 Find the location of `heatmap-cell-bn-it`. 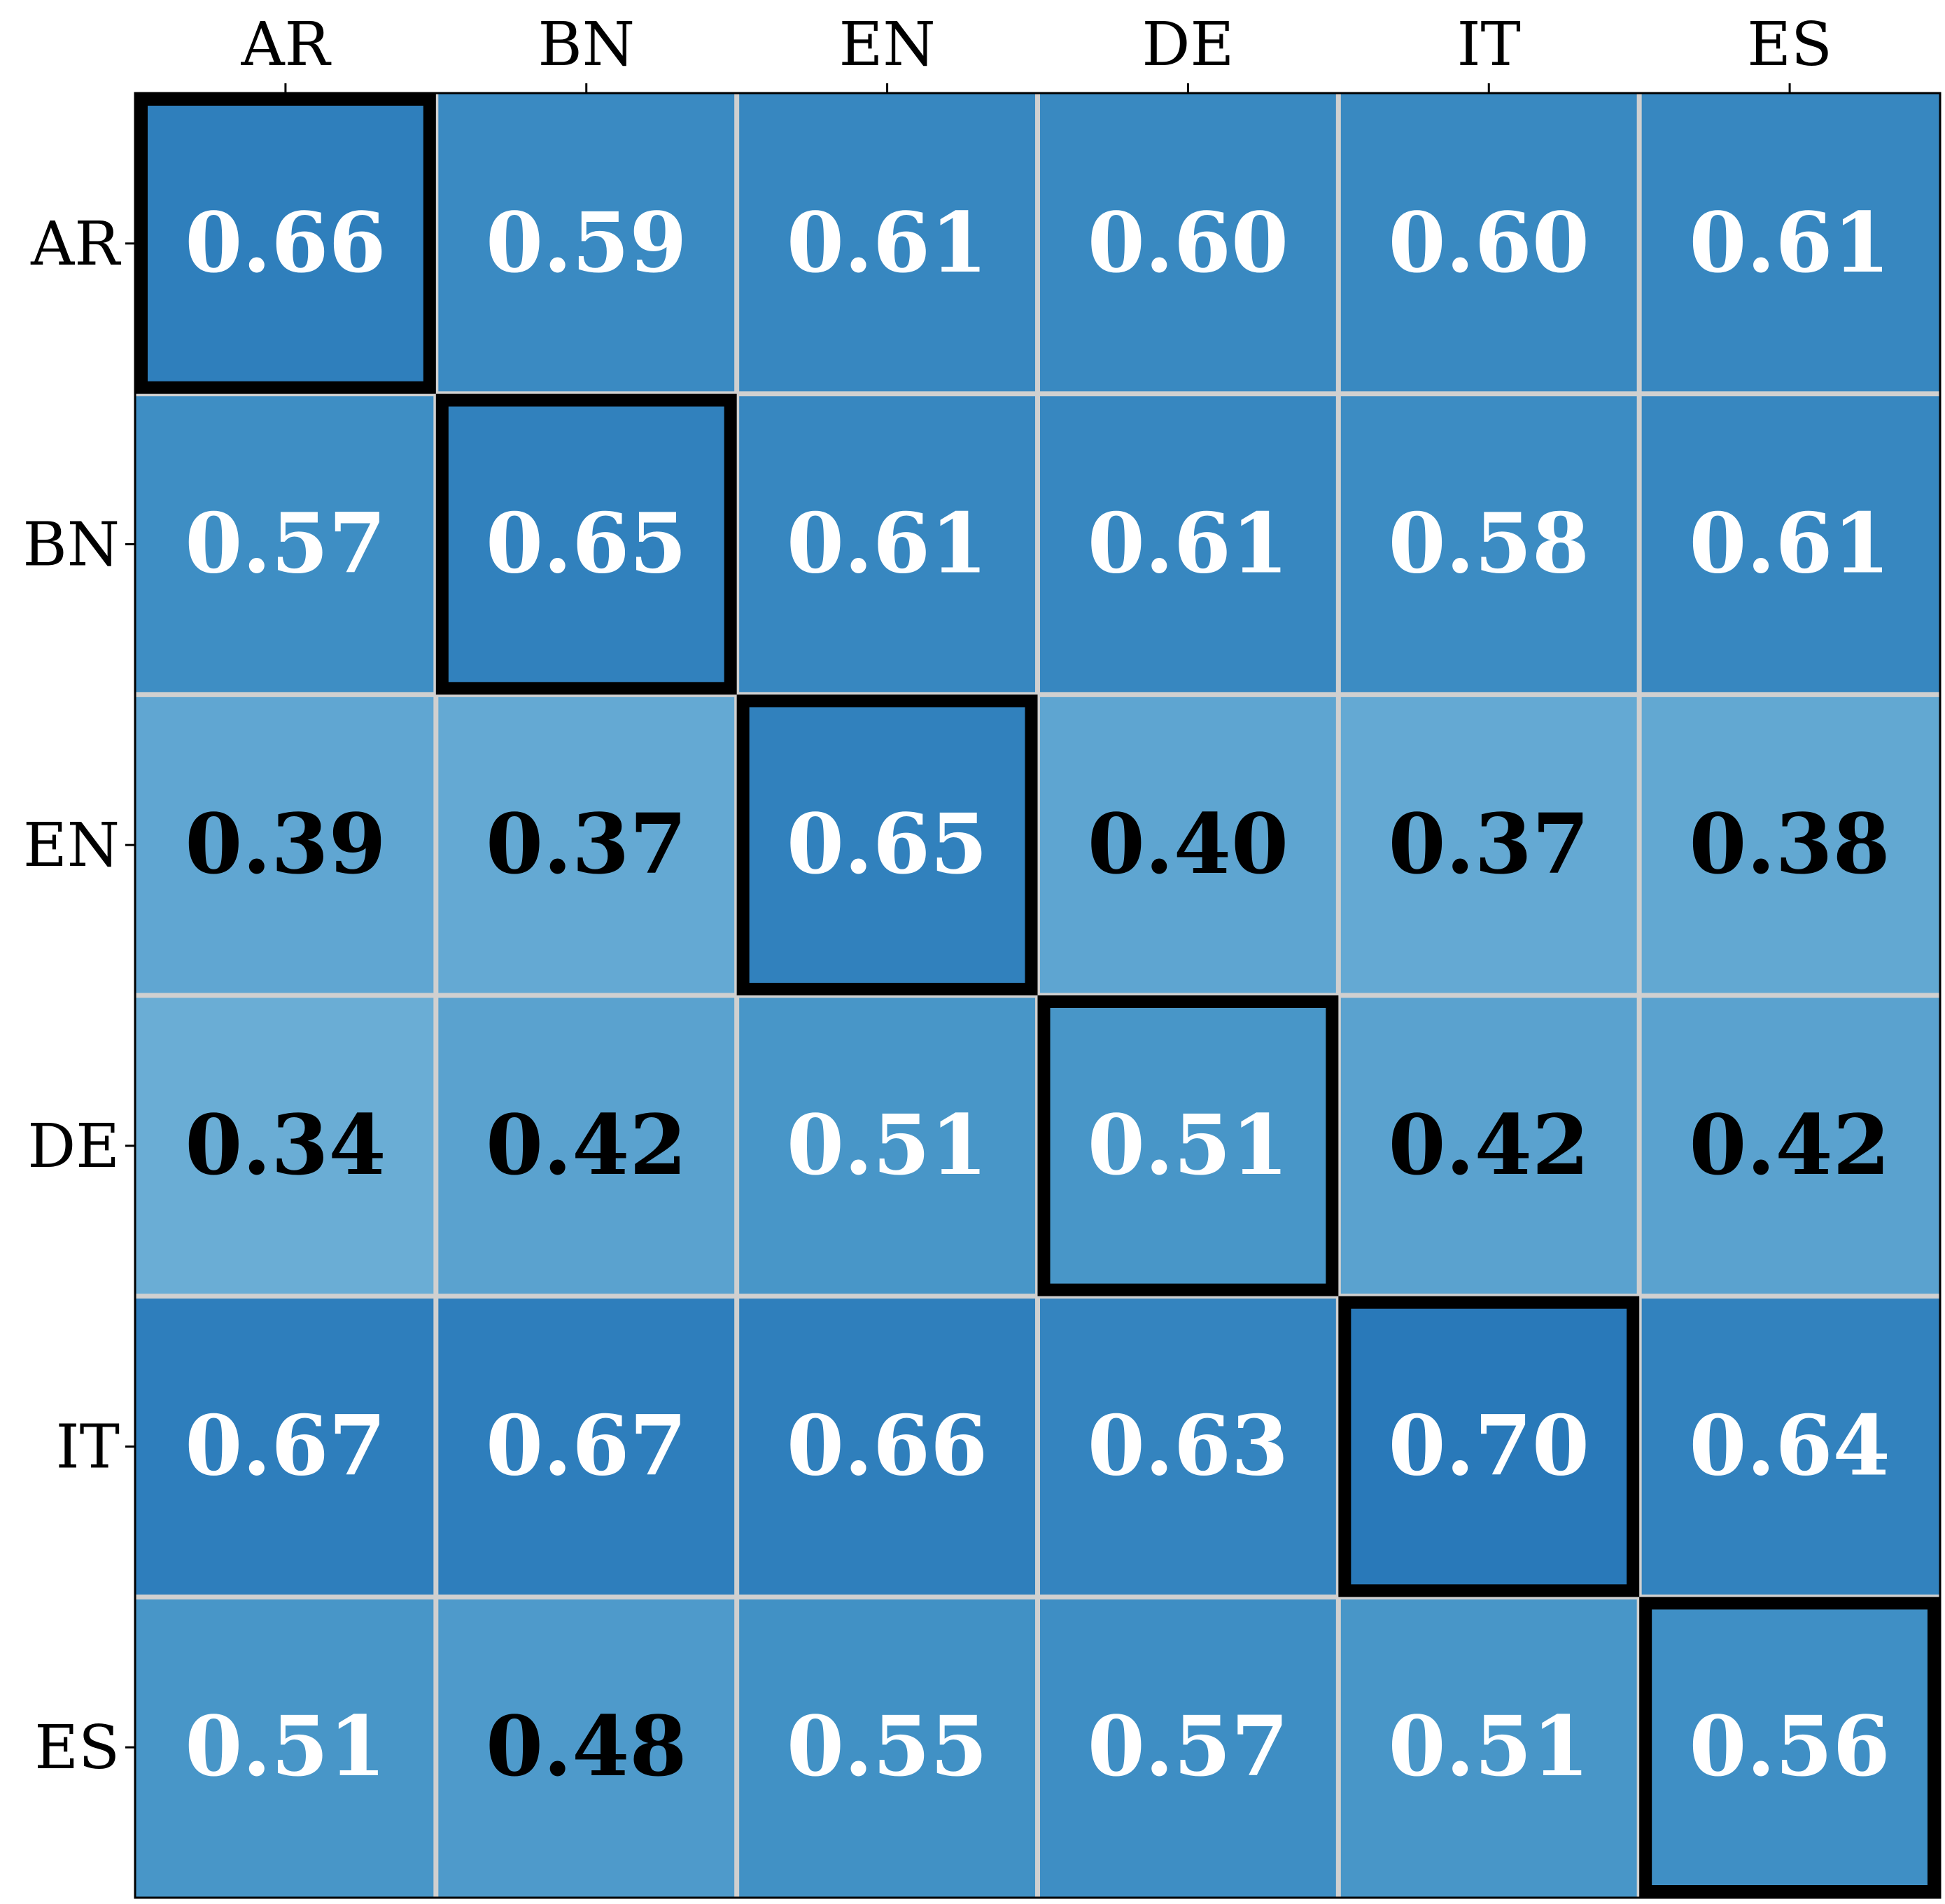

heatmap-cell-bn-it is located at coordinates (1489, 544).